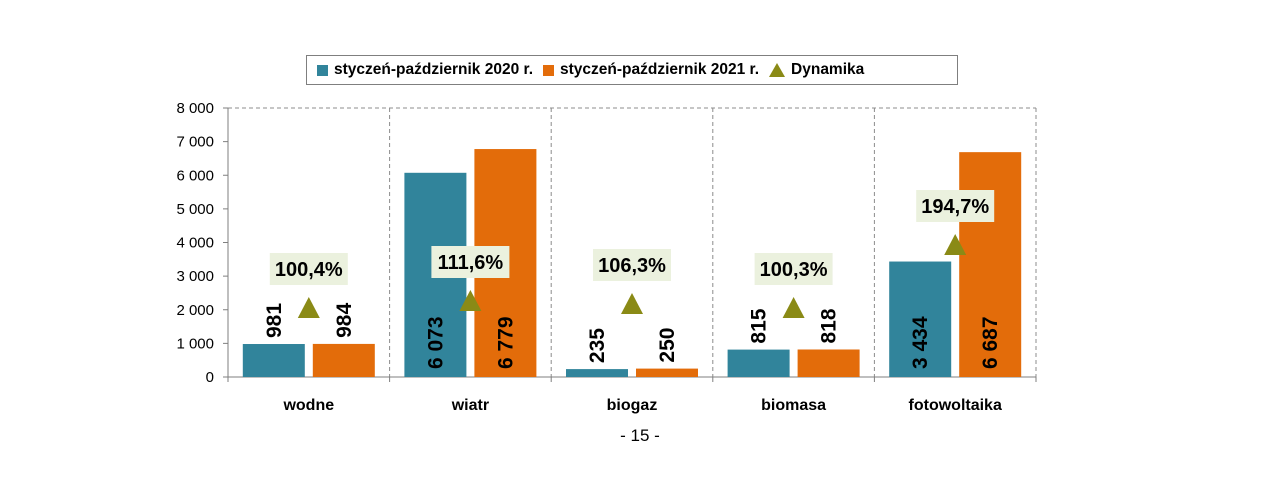 The width and height of the screenshot is (1280, 500). What do you see at coordinates (434, 69) in the screenshot?
I see `legend-label-2020: styczeń-październik 2020 r.` at bounding box center [434, 69].